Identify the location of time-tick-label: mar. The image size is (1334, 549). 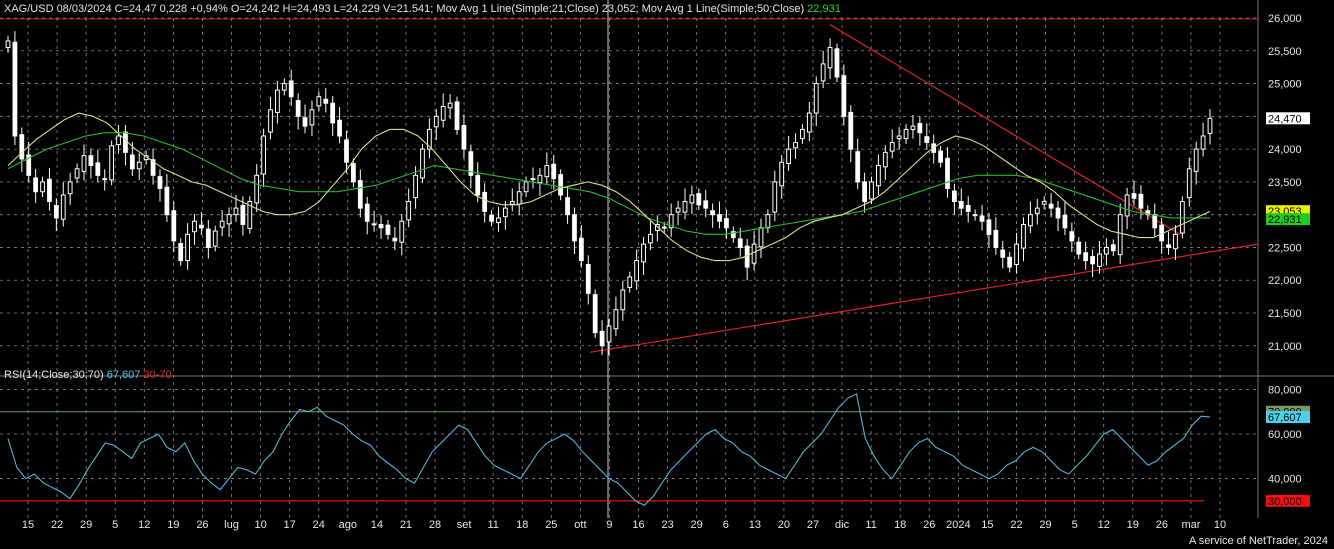
(1190, 525).